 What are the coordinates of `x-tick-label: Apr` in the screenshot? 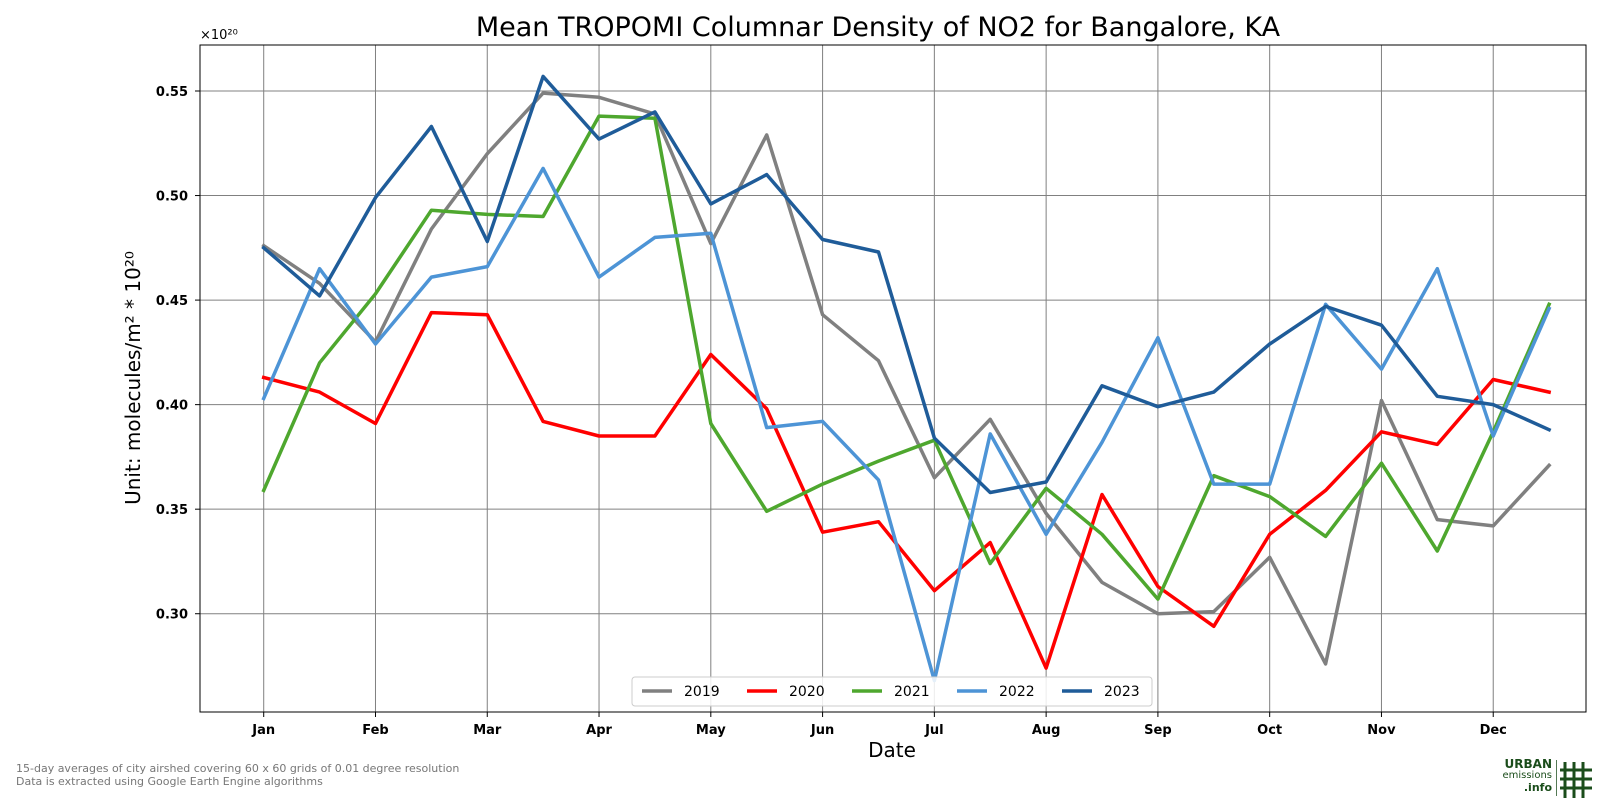 It's located at (599, 730).